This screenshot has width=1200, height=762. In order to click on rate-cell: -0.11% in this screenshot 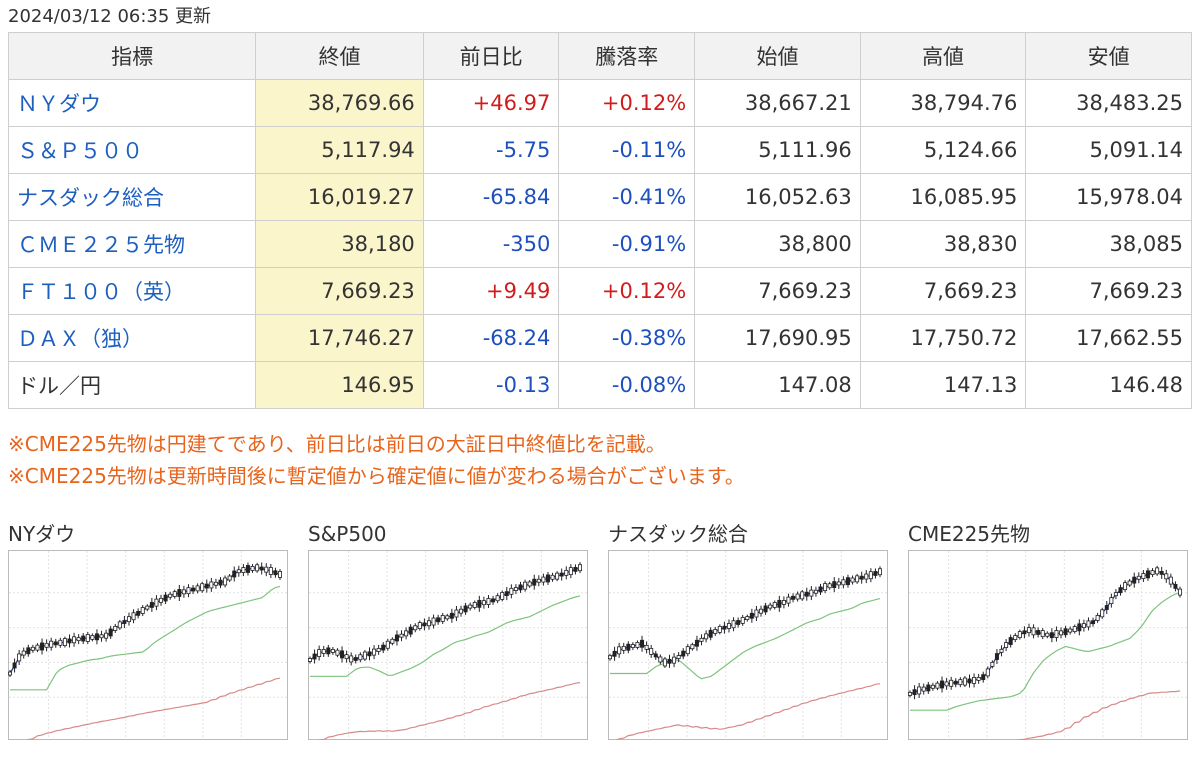, I will do `click(627, 150)`.